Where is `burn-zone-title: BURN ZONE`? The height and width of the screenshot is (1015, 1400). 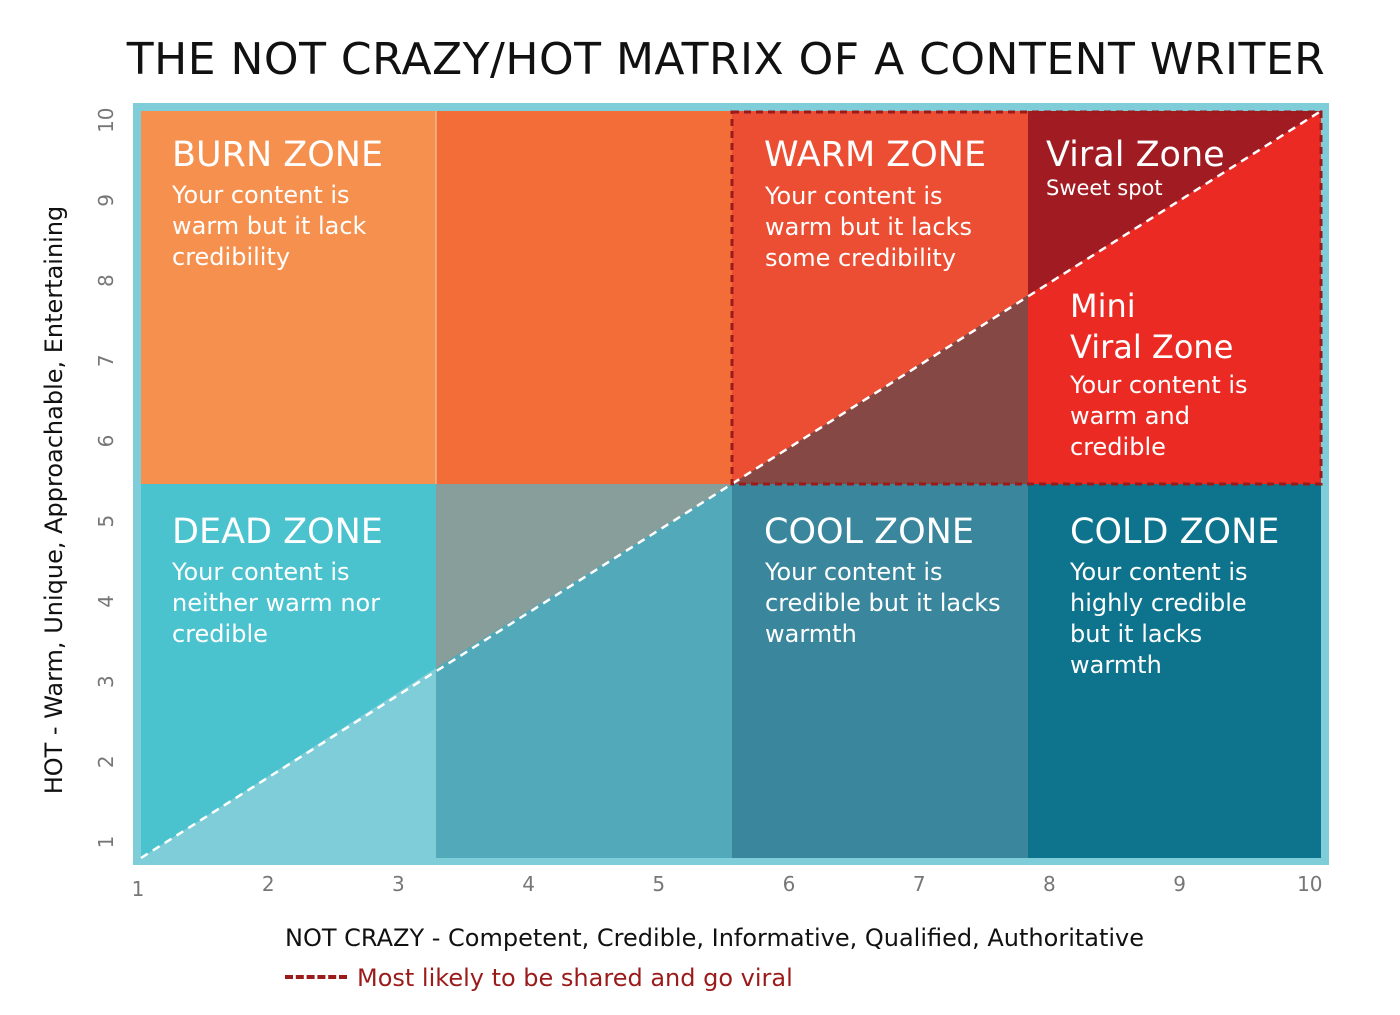 burn-zone-title: BURN ZONE is located at coordinates (277, 155).